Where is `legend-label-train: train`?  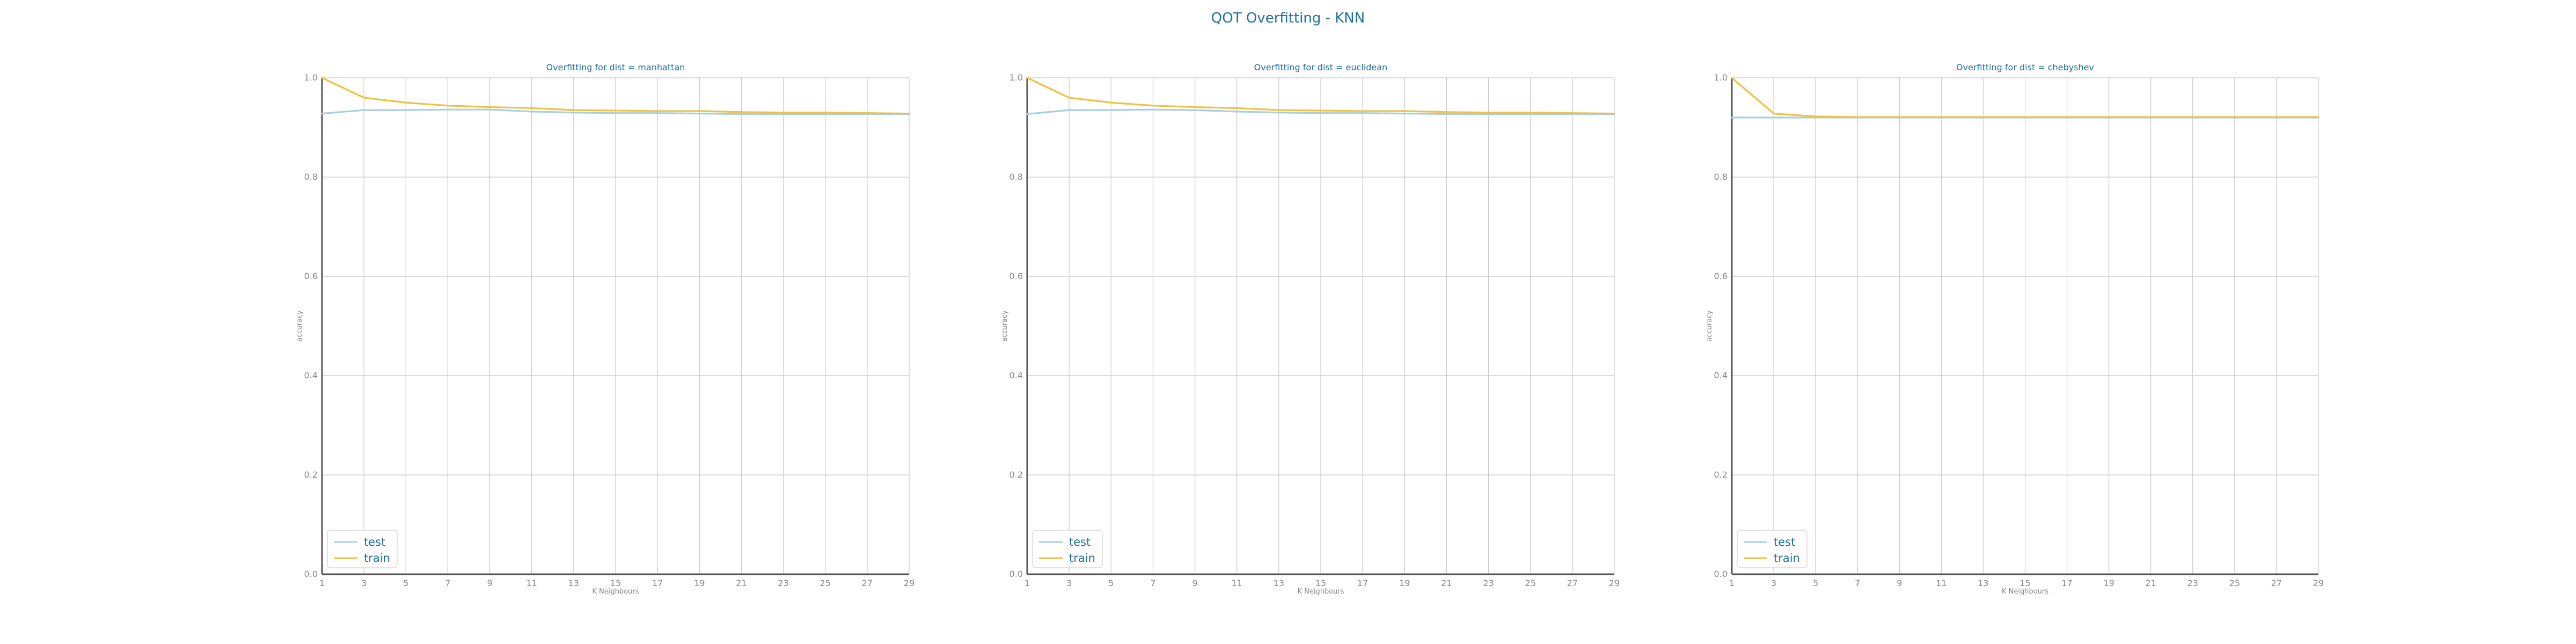 legend-label-train: train is located at coordinates (1082, 558).